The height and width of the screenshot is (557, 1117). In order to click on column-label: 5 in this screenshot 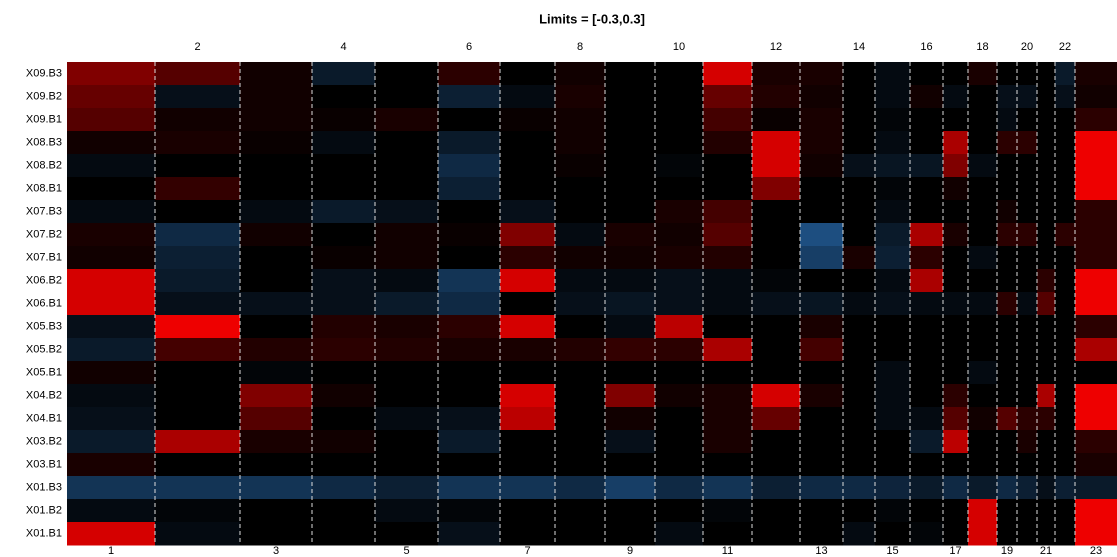, I will do `click(406, 551)`.